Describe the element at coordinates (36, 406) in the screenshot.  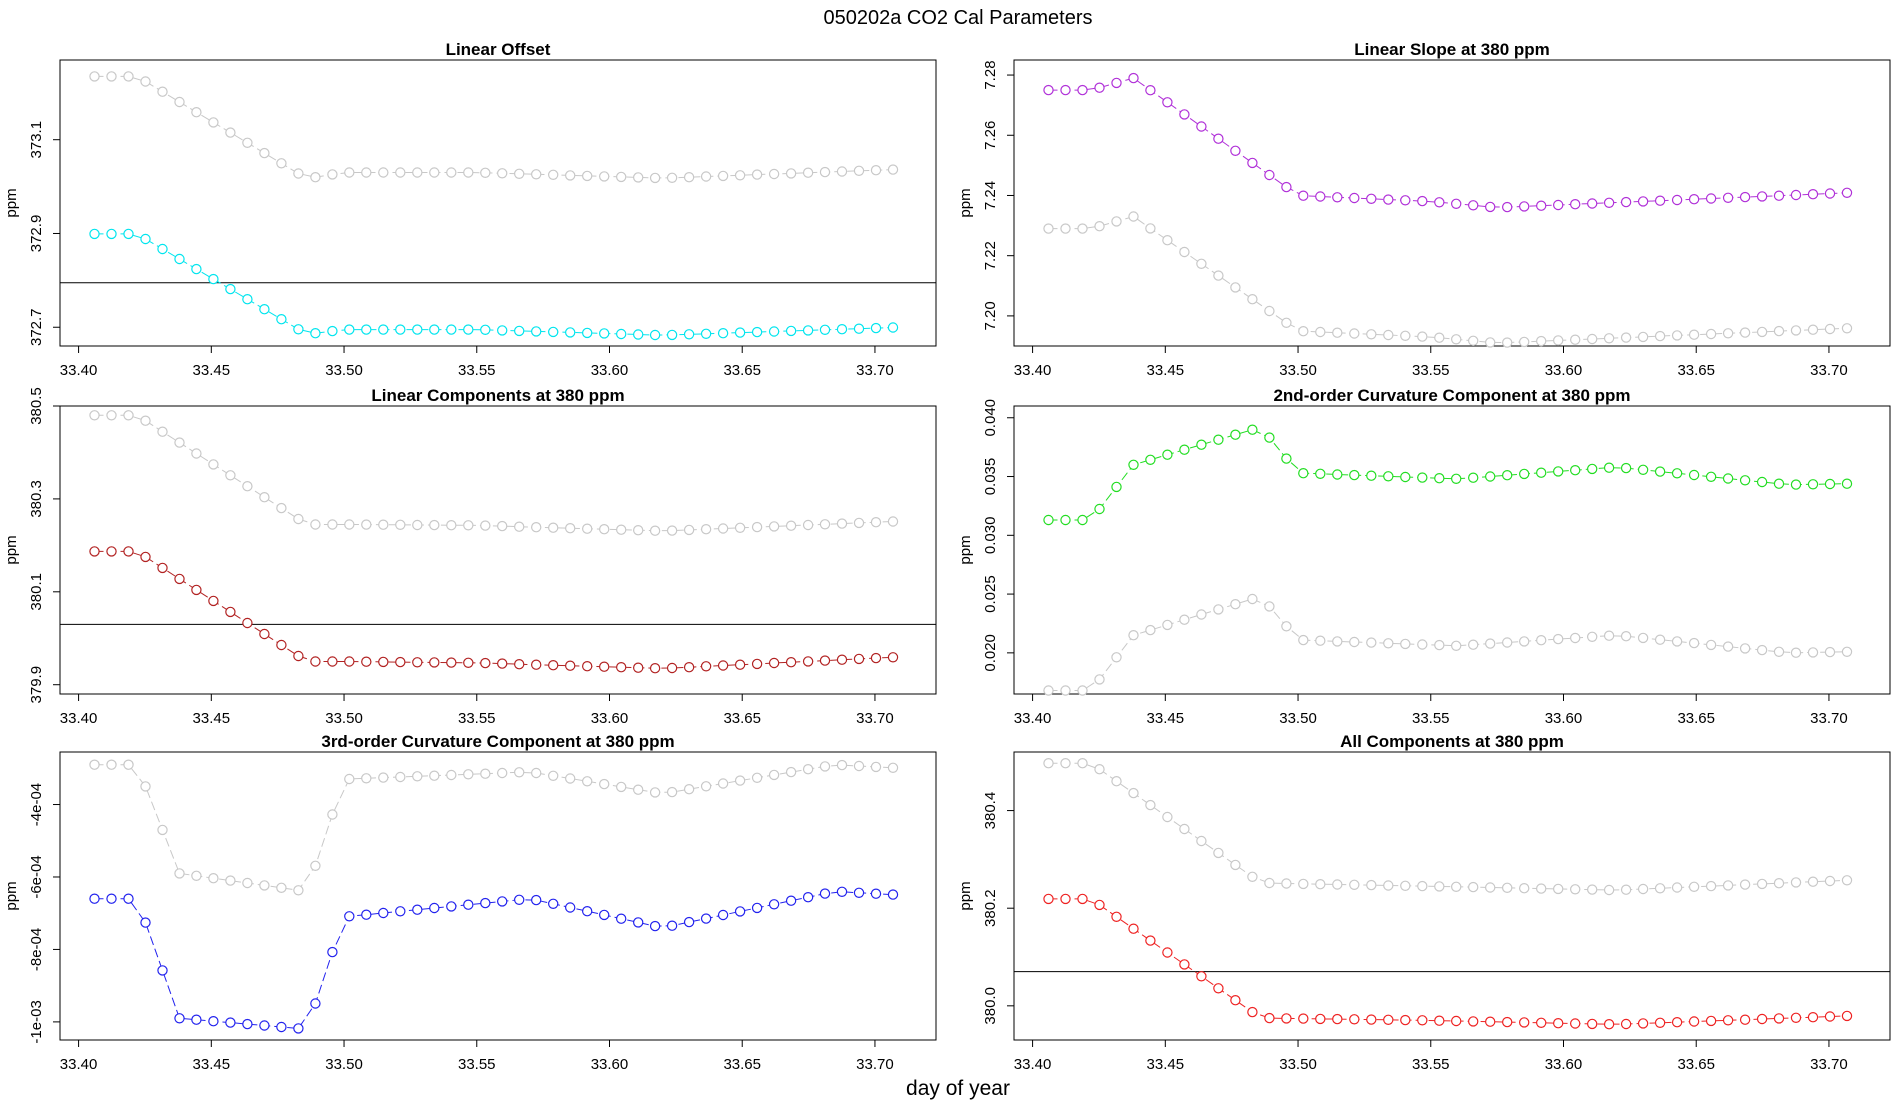
I see `y-tick-label: 380.5` at that location.